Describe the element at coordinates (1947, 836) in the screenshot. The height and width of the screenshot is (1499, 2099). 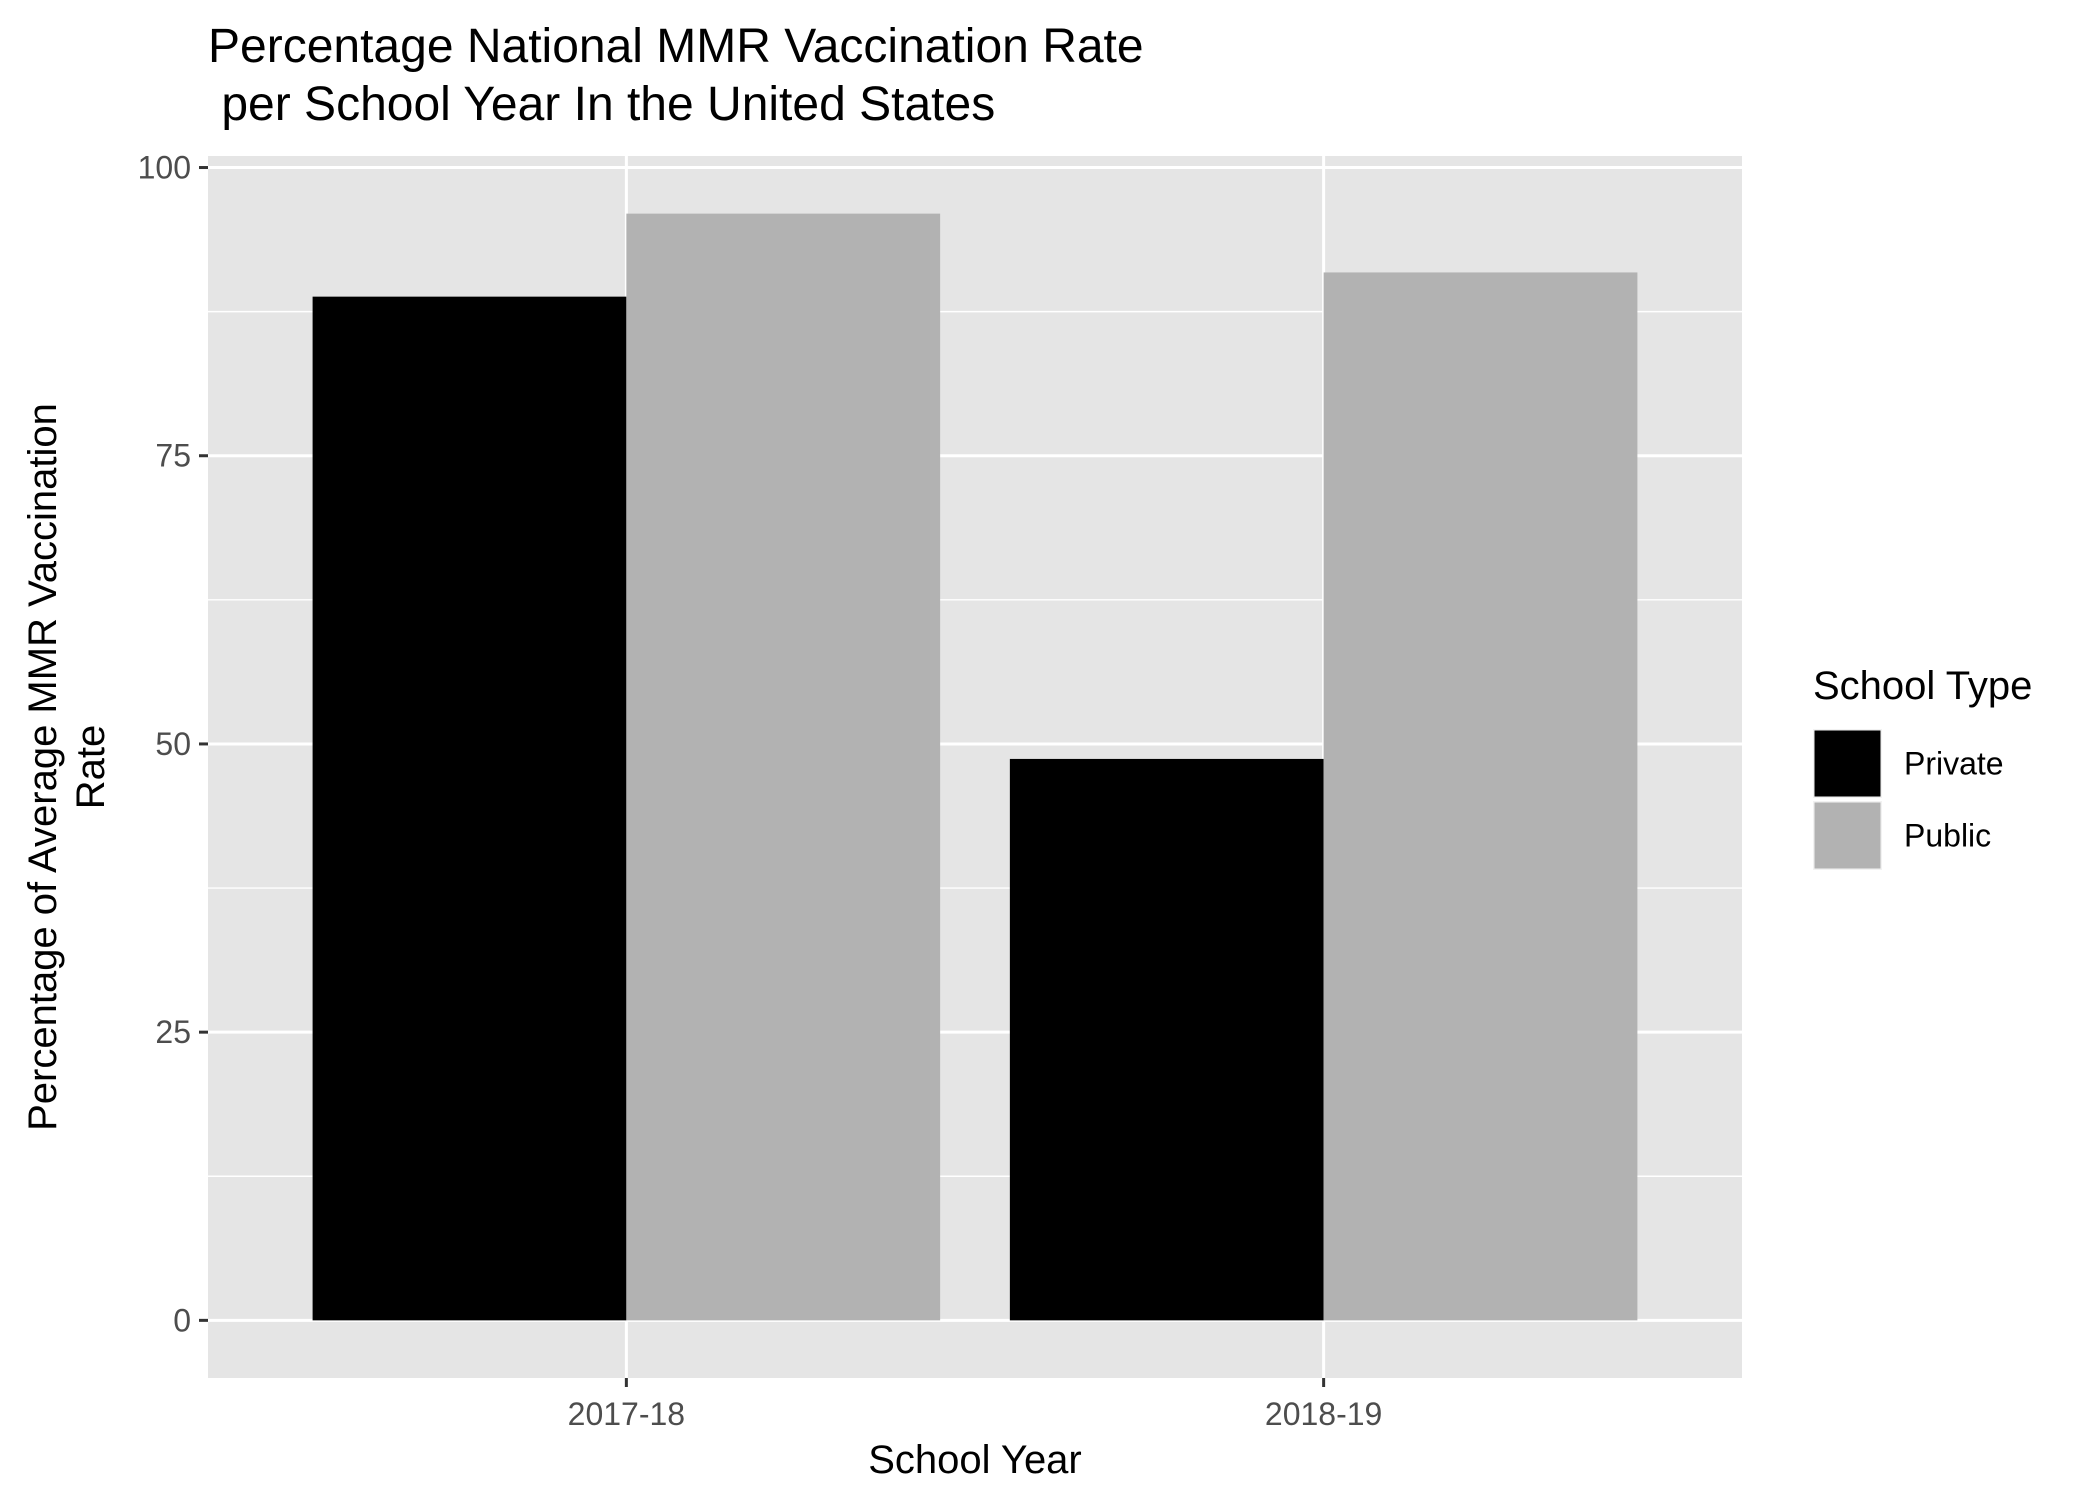
I see `legend-label-public: Public` at that location.